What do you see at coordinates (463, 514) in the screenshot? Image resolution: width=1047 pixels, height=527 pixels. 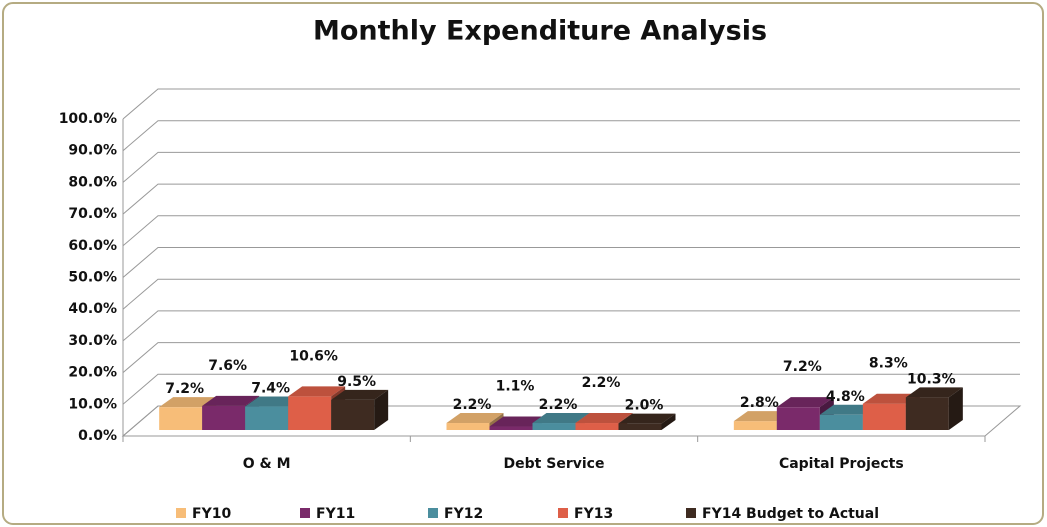 I see `legend-label: FY12` at bounding box center [463, 514].